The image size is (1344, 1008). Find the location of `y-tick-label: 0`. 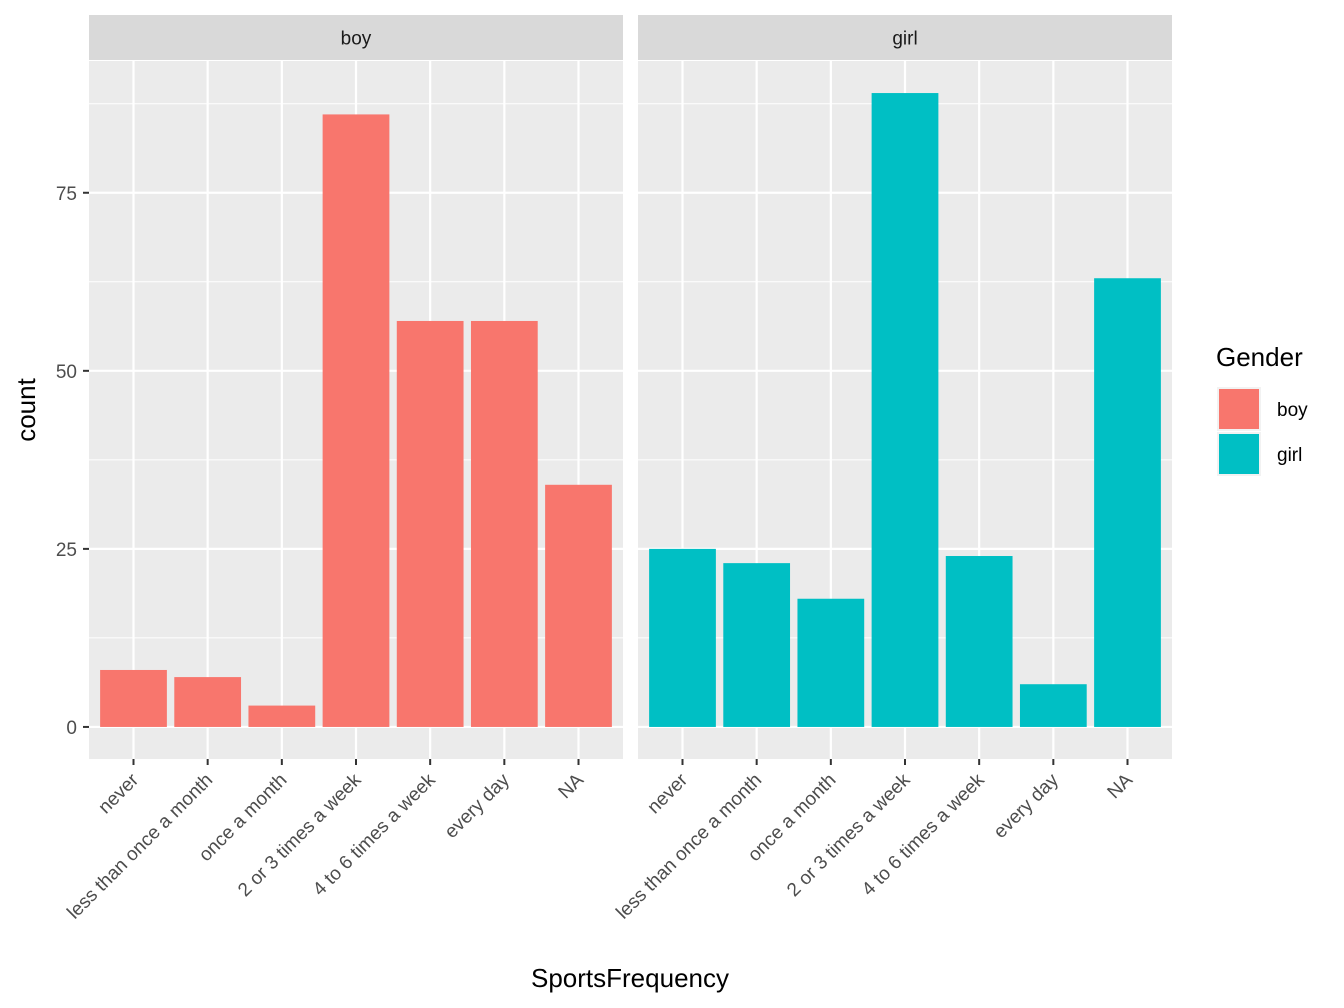

y-tick-label: 0 is located at coordinates (71, 728).